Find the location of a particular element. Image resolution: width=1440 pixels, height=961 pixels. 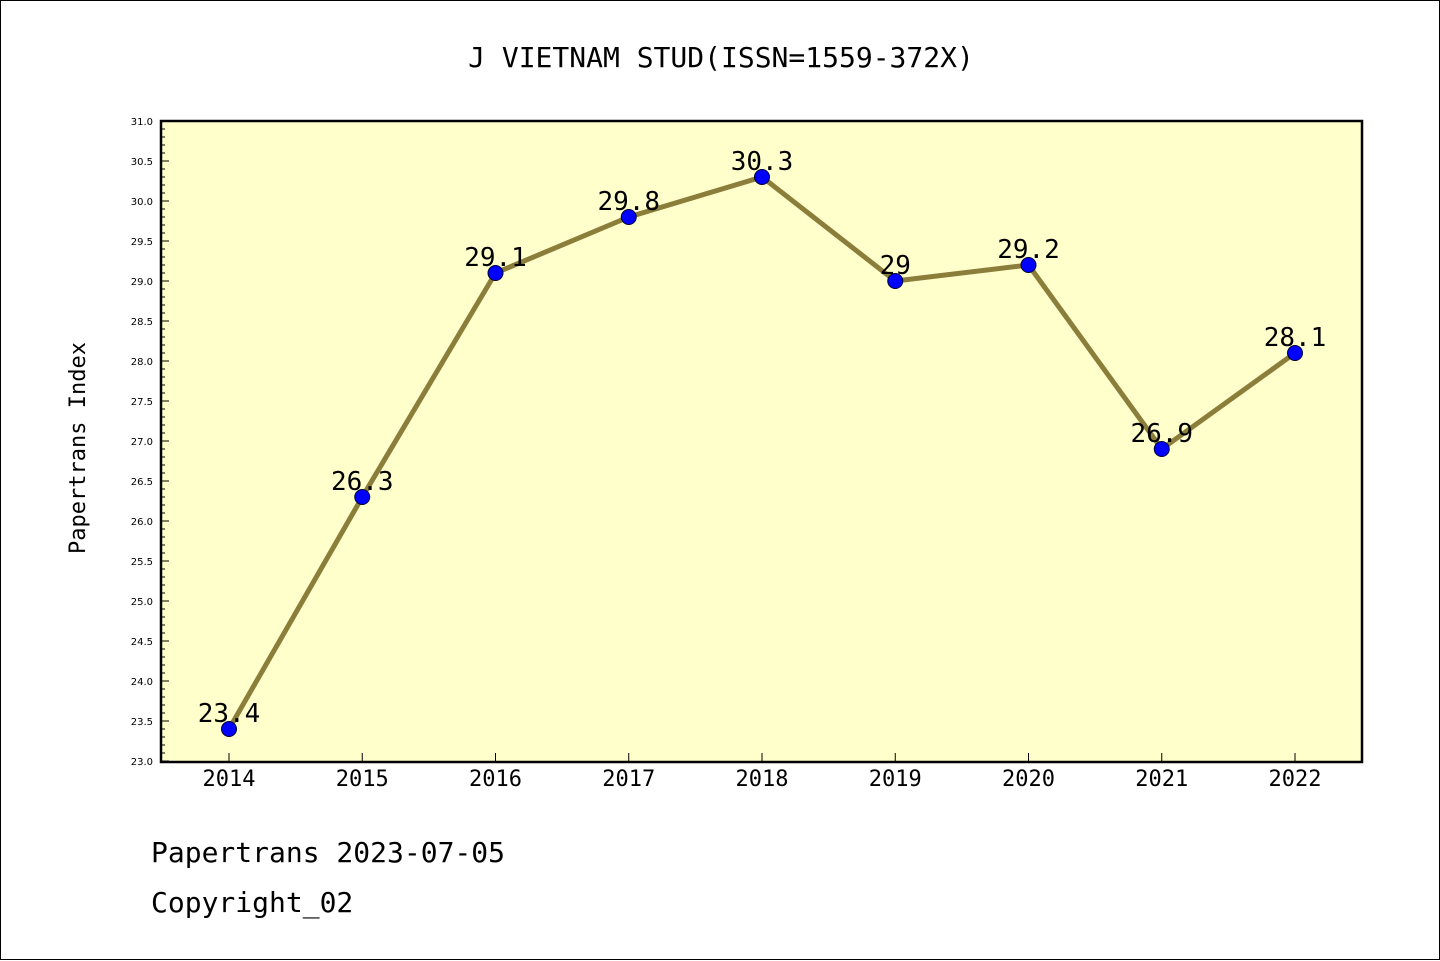

footer-date: Papertrans 2023-07-05 is located at coordinates (328, 852).